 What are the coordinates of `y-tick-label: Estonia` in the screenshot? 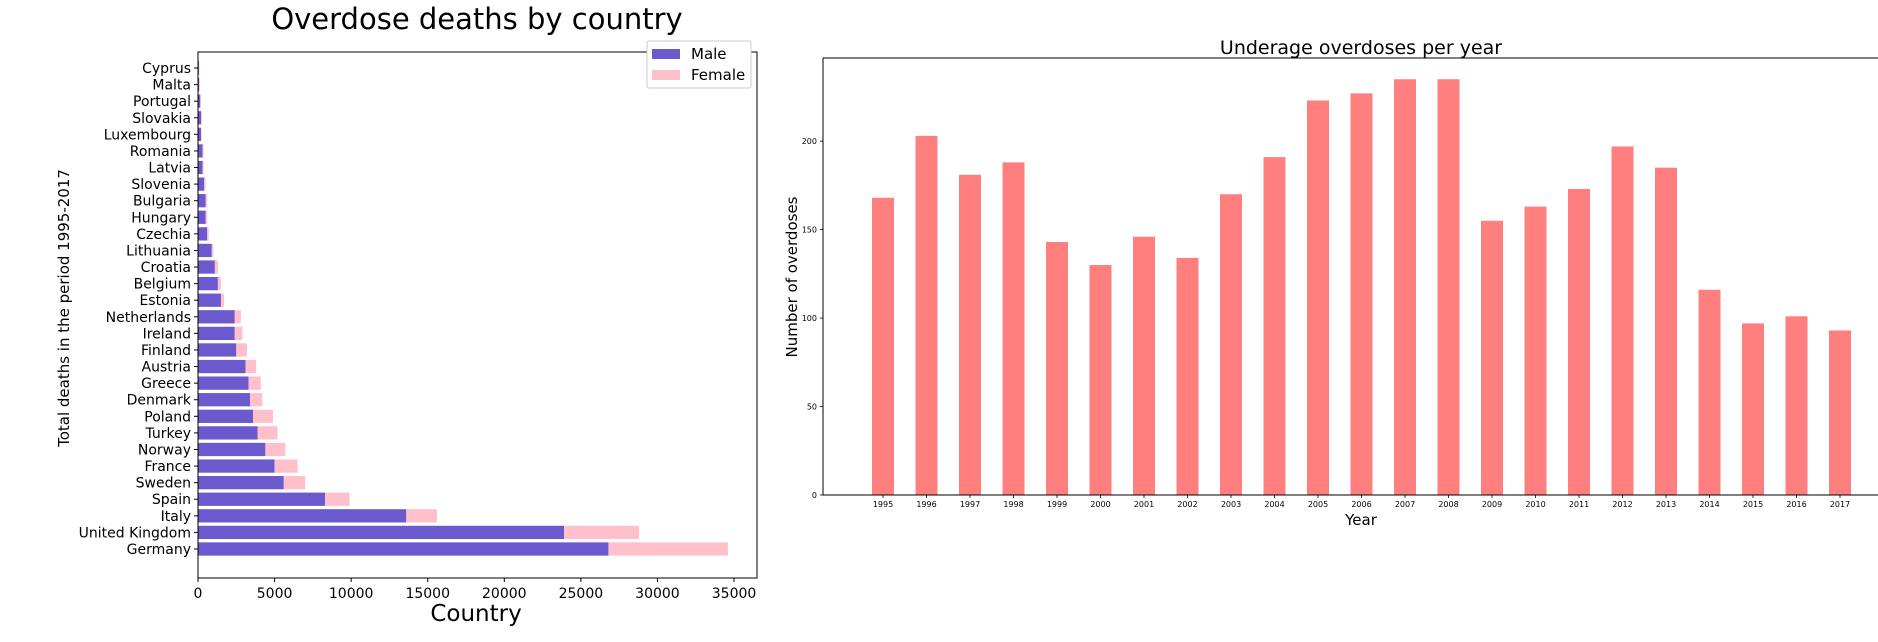 It's located at (165, 301).